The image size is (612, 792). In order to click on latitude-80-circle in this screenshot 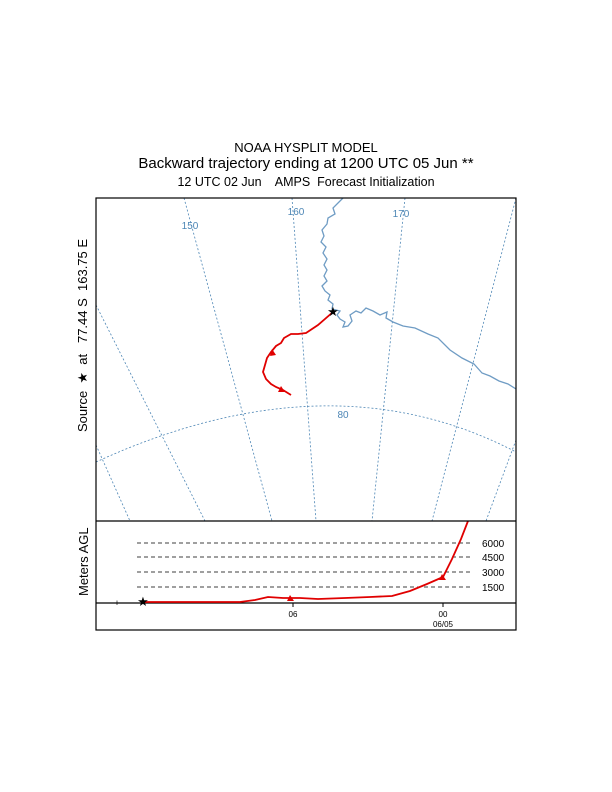, I will do `click(306, 434)`.